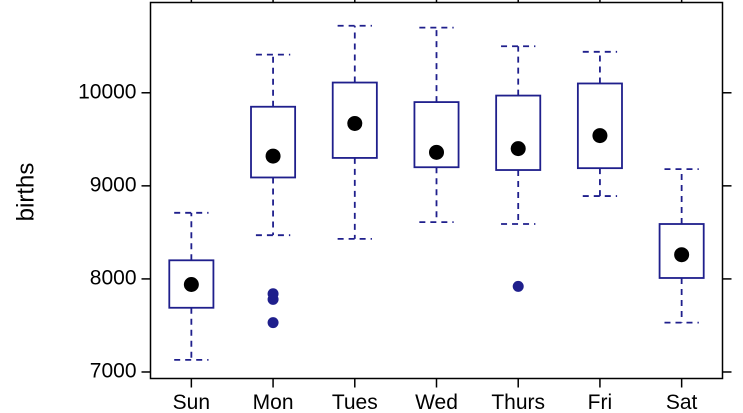 The height and width of the screenshot is (413, 743). Describe the element at coordinates (273, 402) in the screenshot. I see `x-tick-label: Mon` at that location.